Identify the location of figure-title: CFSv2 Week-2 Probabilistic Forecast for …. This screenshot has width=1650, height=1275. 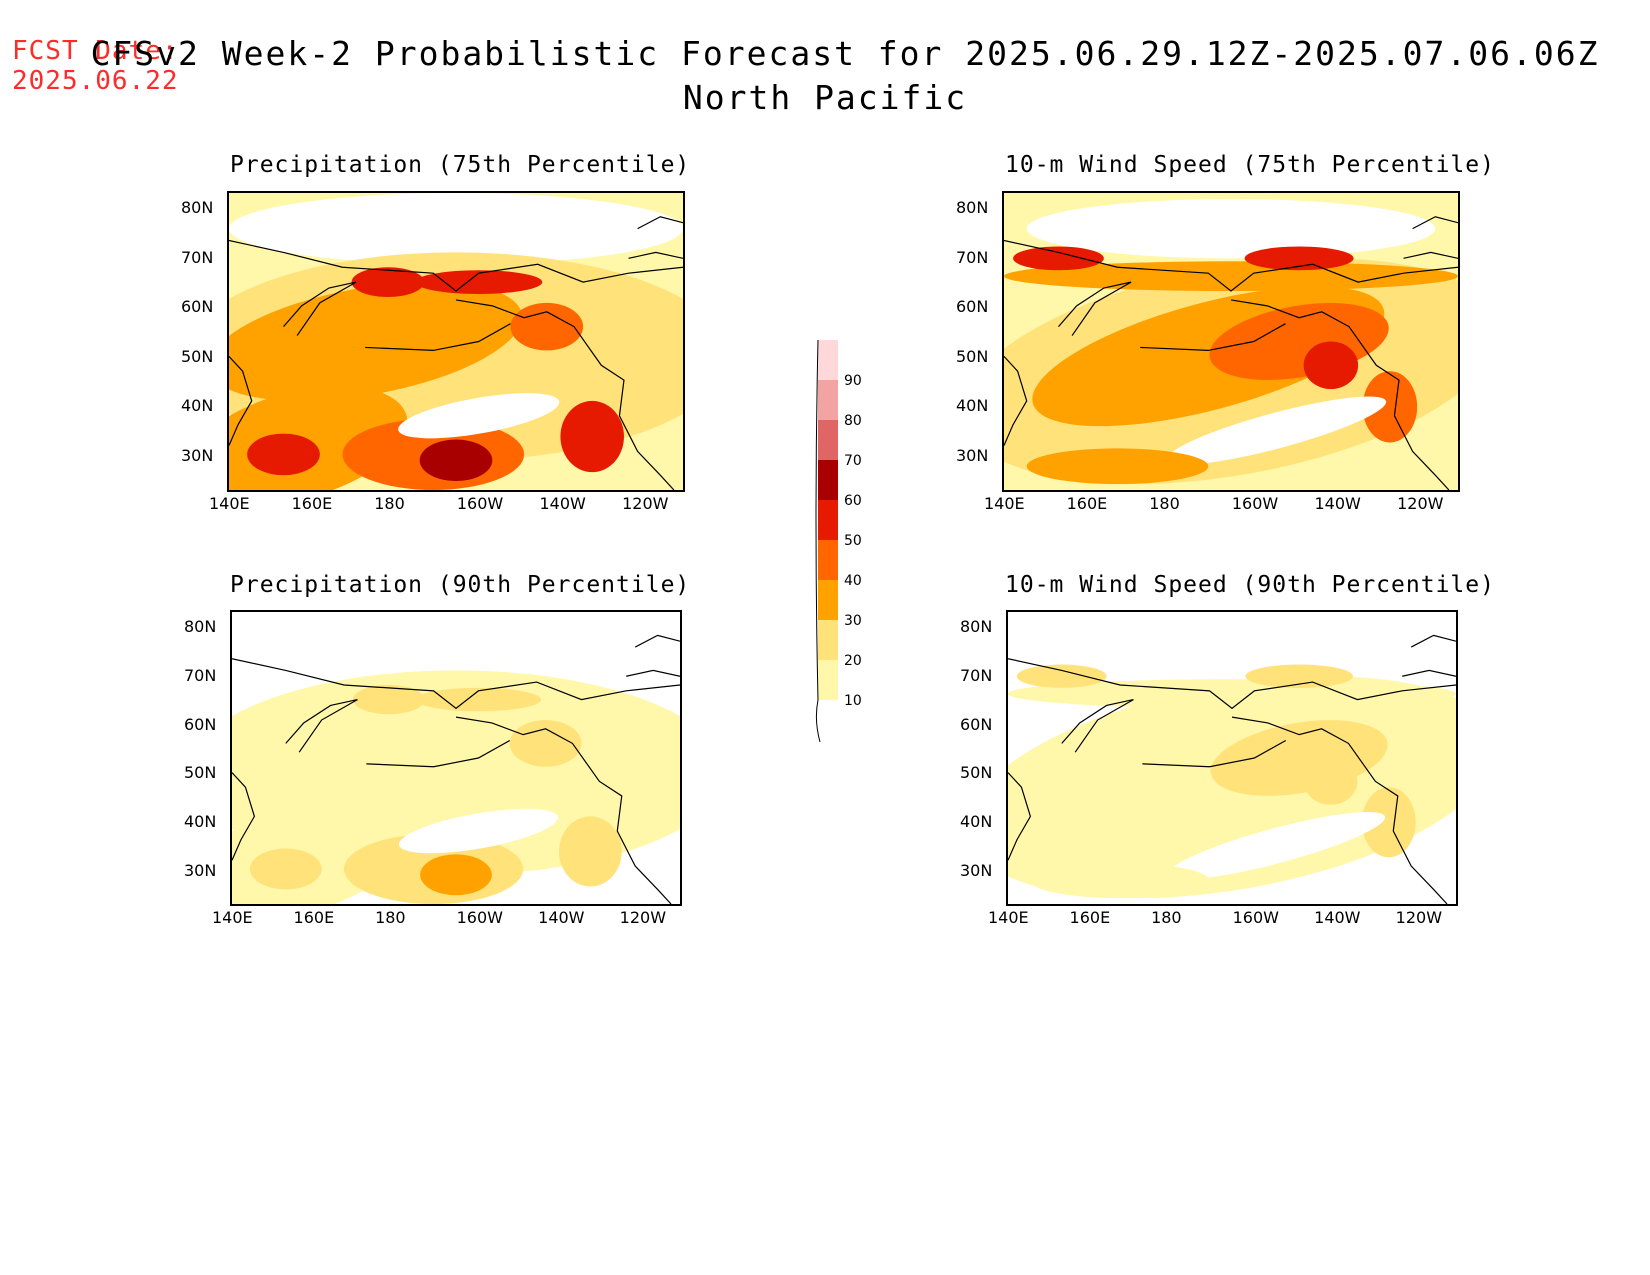
(845, 53).